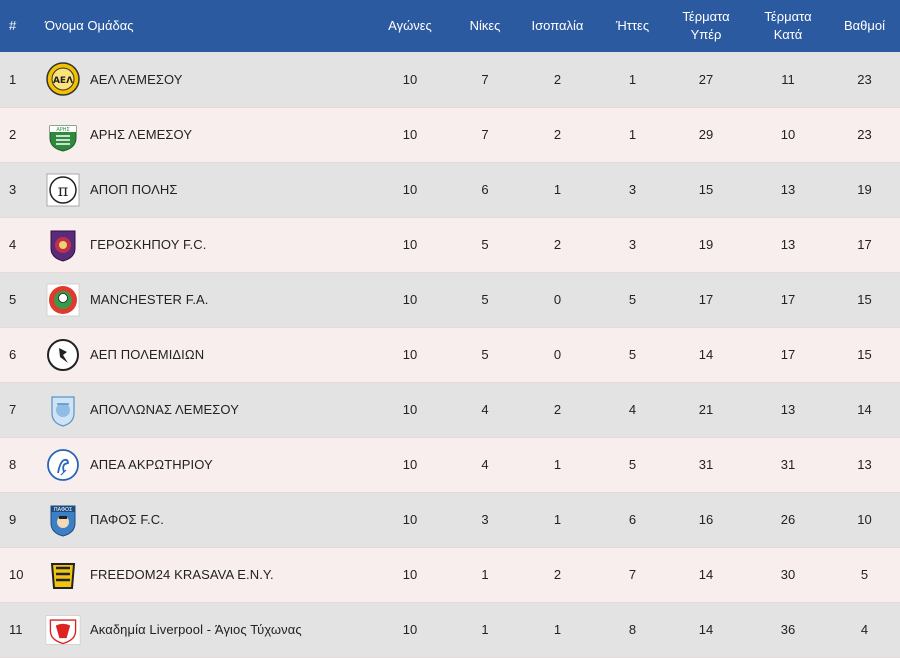  Describe the element at coordinates (196, 629) in the screenshot. I see `team-name: Ακαδημία Liverpool - Άγιος Τύχωνας` at that location.